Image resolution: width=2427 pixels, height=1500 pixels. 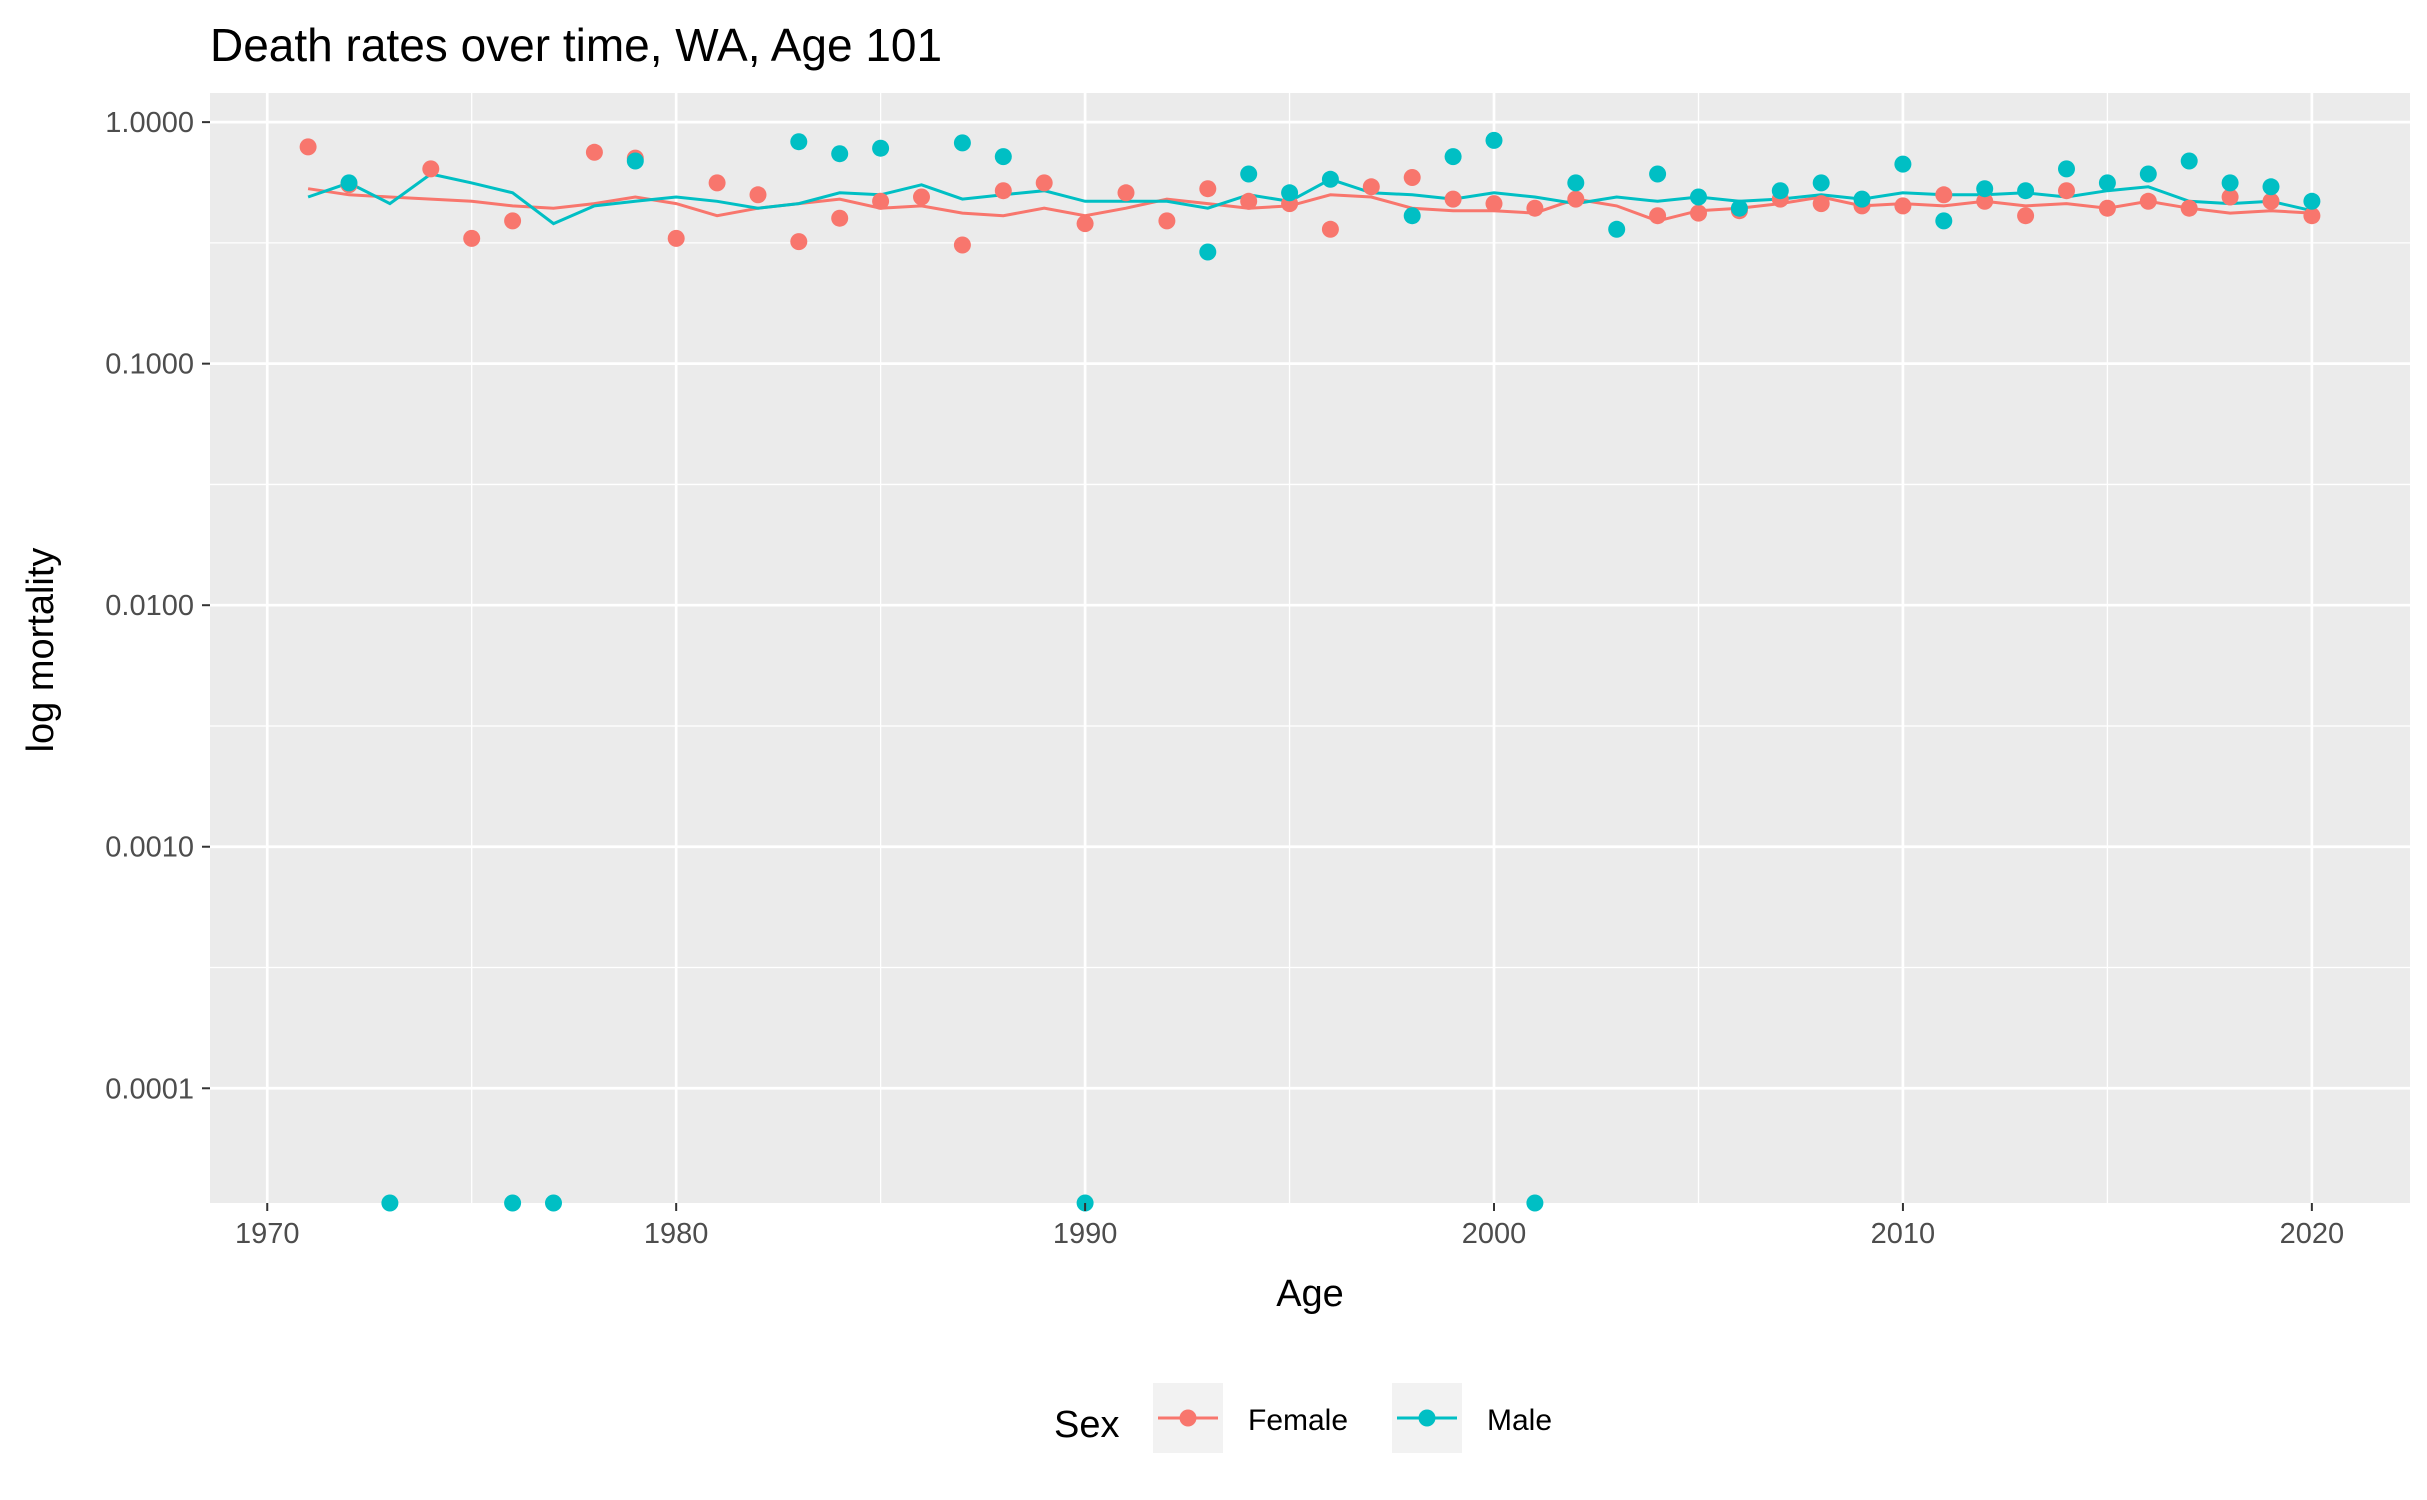 I want to click on legend: Sex Female Male, so click(x=1303, y=1418).